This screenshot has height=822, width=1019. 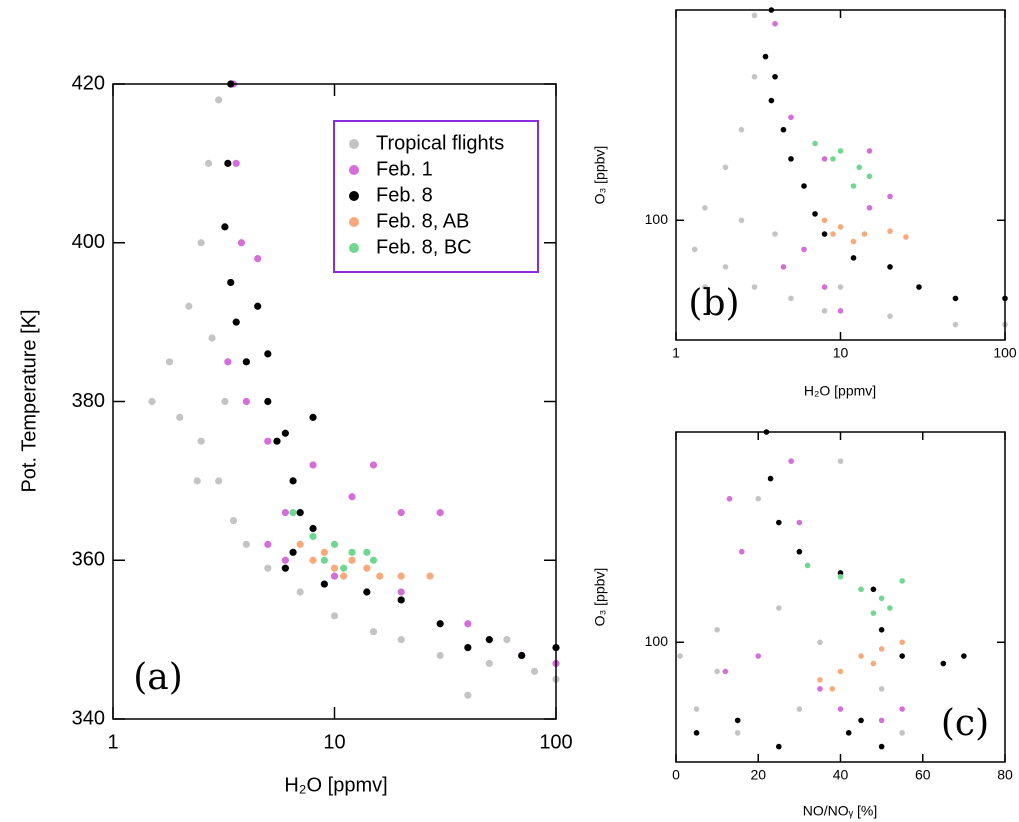 What do you see at coordinates (676, 775) in the screenshot?
I see `x-tick-label: 0` at bounding box center [676, 775].